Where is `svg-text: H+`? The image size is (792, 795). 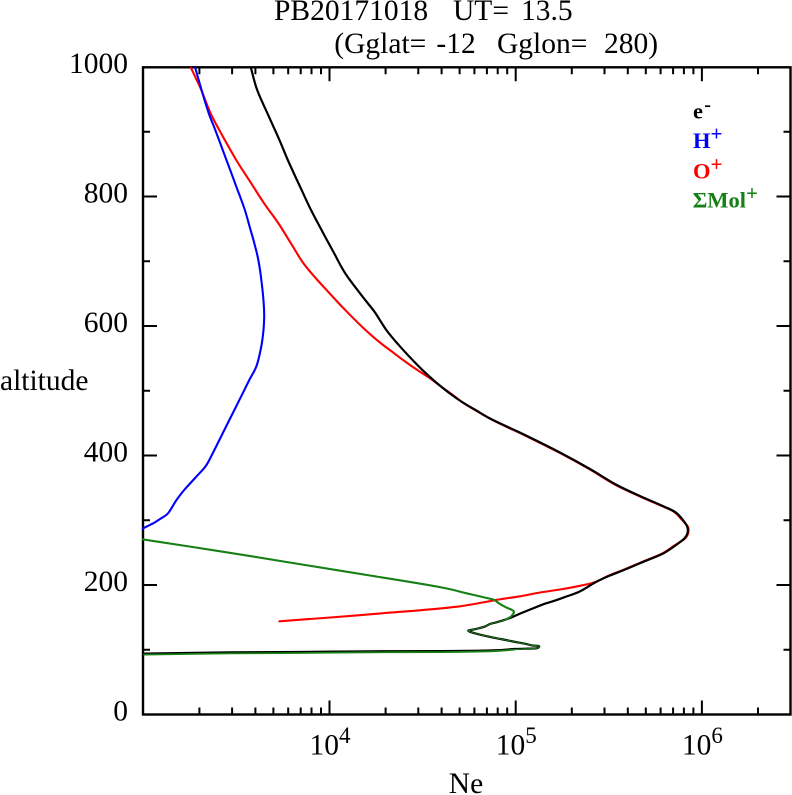
svg-text: H+ is located at coordinates (707, 138).